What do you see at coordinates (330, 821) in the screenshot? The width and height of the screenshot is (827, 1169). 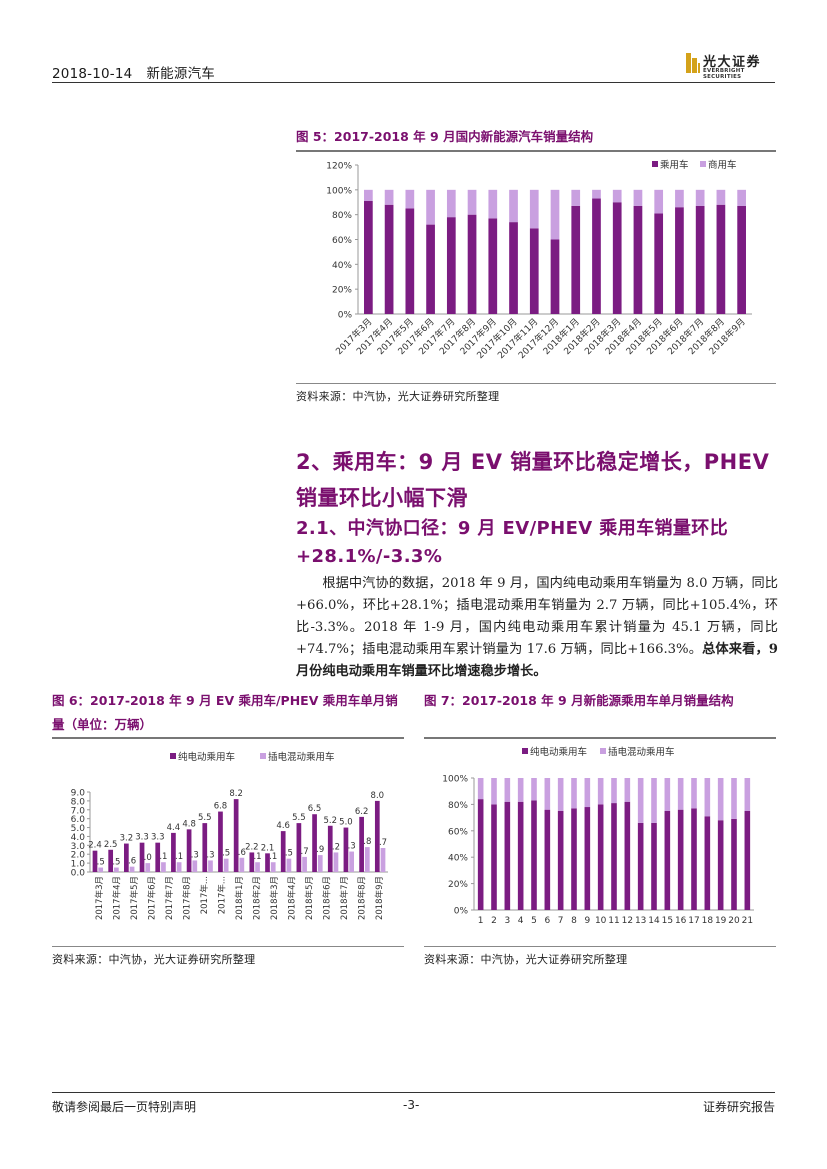 I see `fig6-data-label: 5.2` at bounding box center [330, 821].